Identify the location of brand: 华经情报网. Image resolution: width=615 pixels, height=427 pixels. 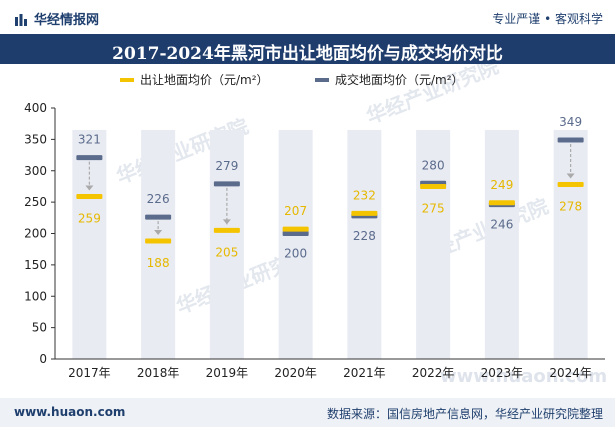
(56, 18).